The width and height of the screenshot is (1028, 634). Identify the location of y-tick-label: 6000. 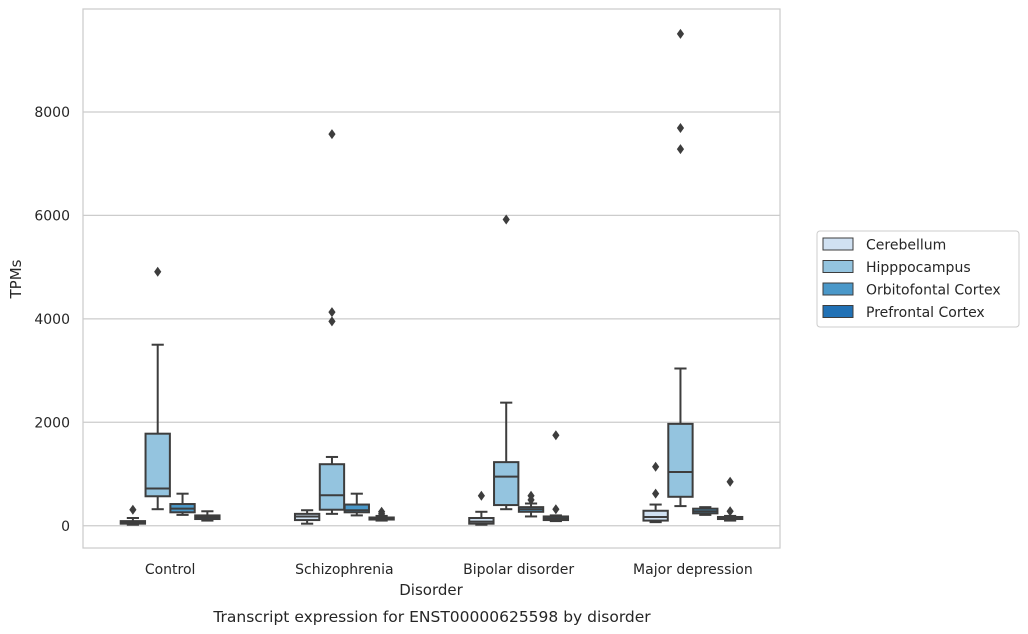
(52, 216).